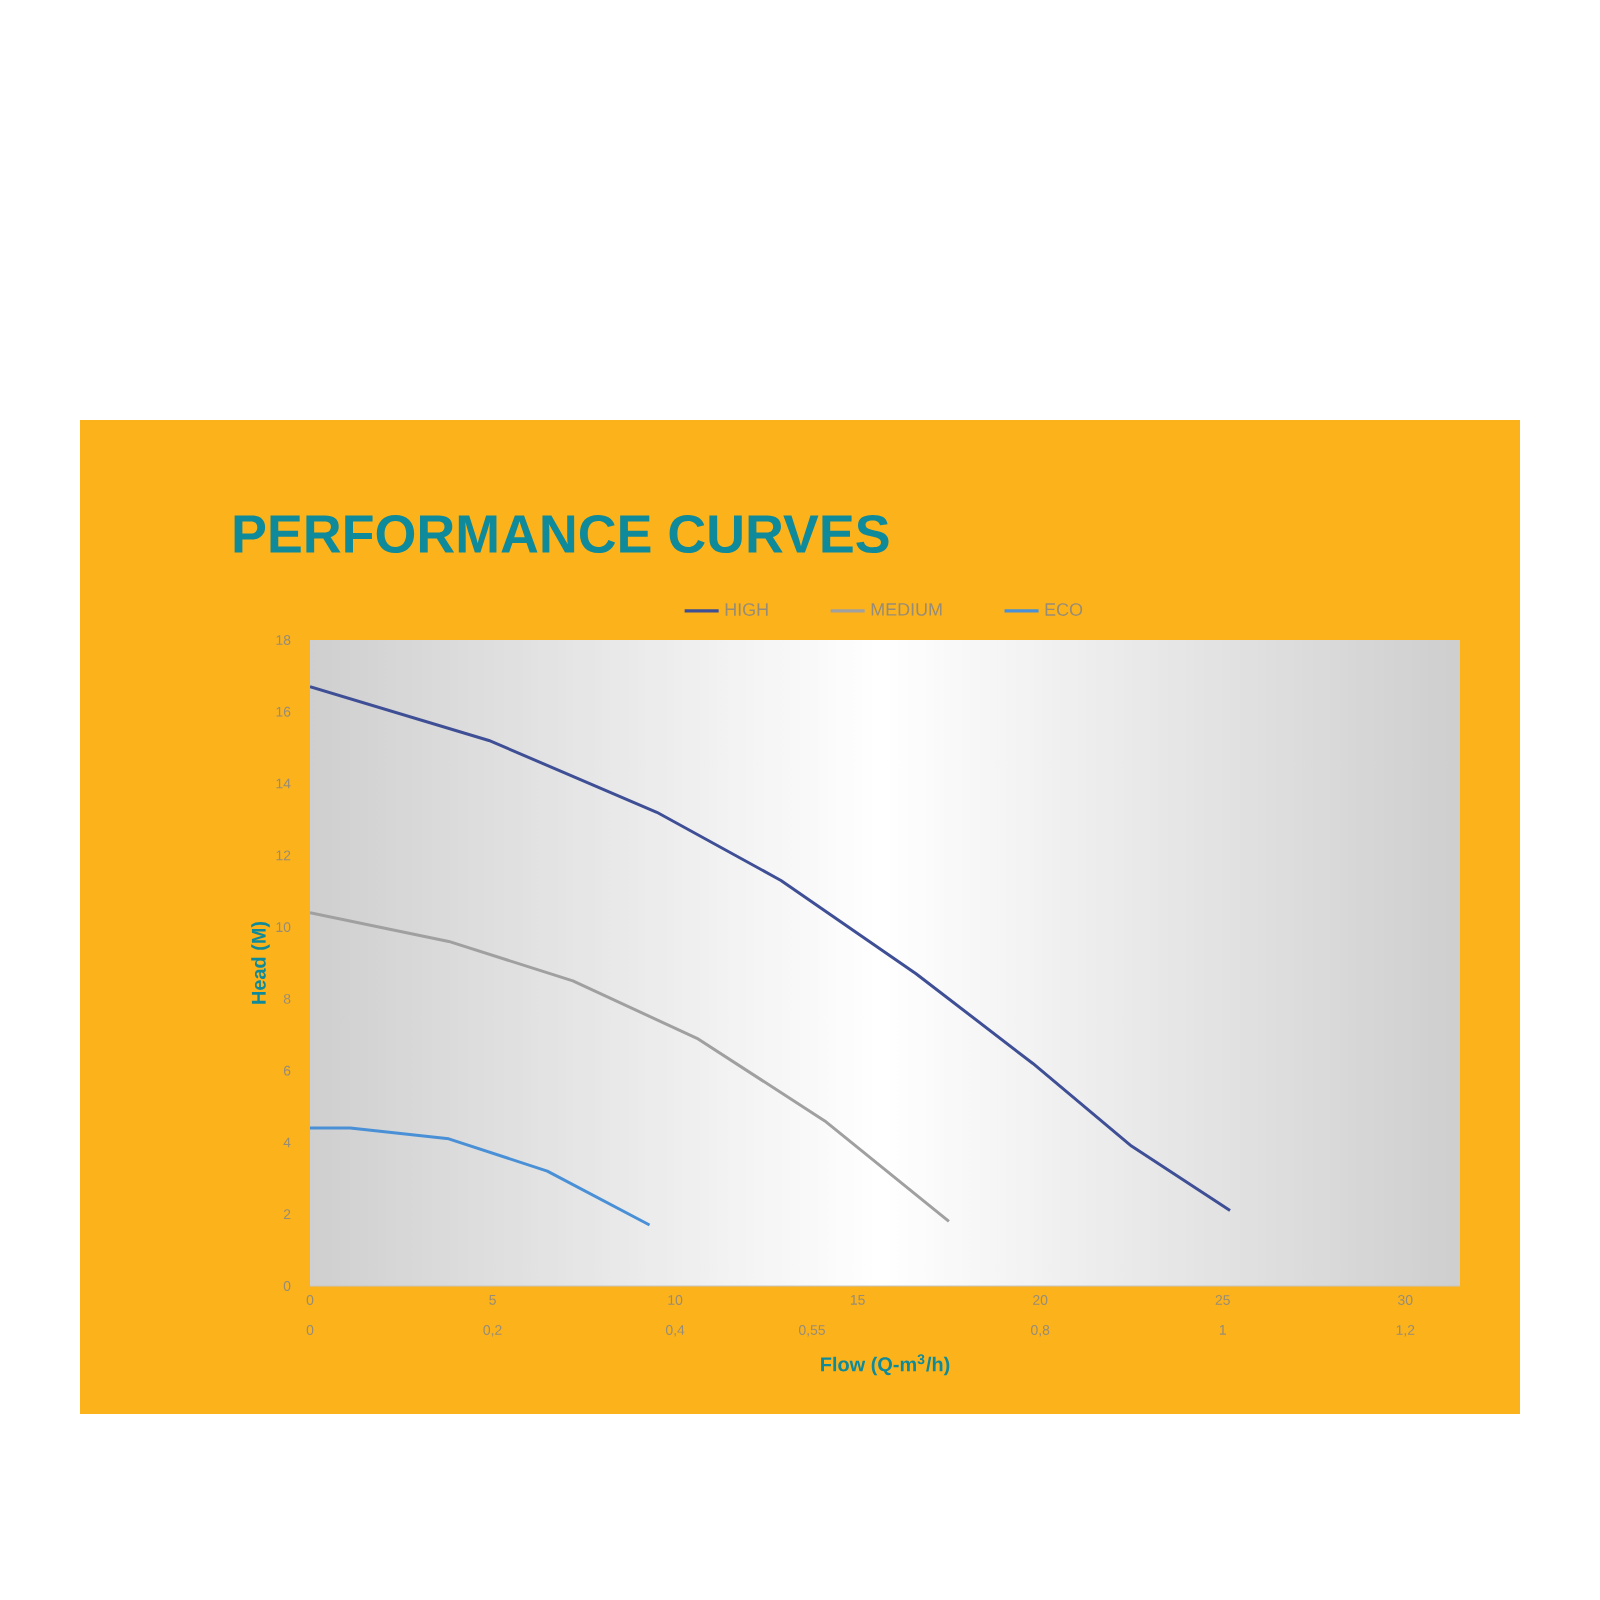  What do you see at coordinates (260, 962) in the screenshot?
I see `y-axis-title: Head (M)` at bounding box center [260, 962].